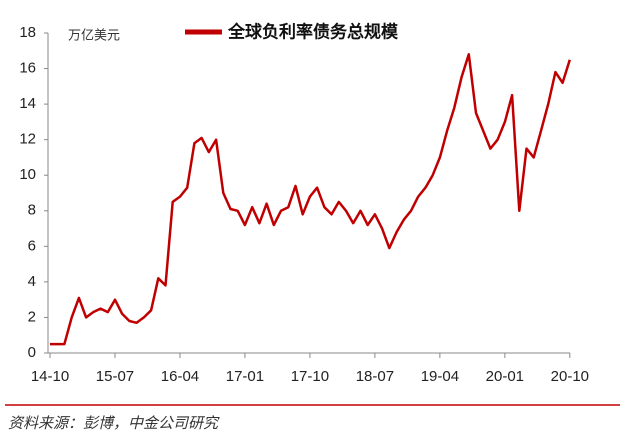  I want to click on legend-label: 全球负利率债务总规模, so click(313, 31).